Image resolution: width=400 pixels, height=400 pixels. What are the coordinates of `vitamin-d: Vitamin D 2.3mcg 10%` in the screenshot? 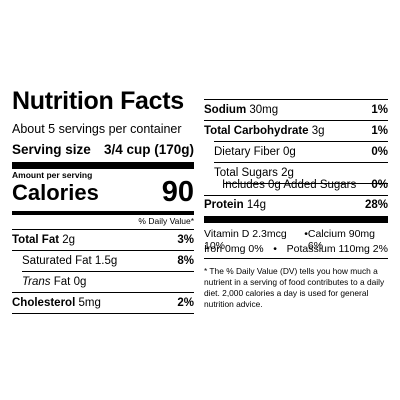 It's located at (245, 240).